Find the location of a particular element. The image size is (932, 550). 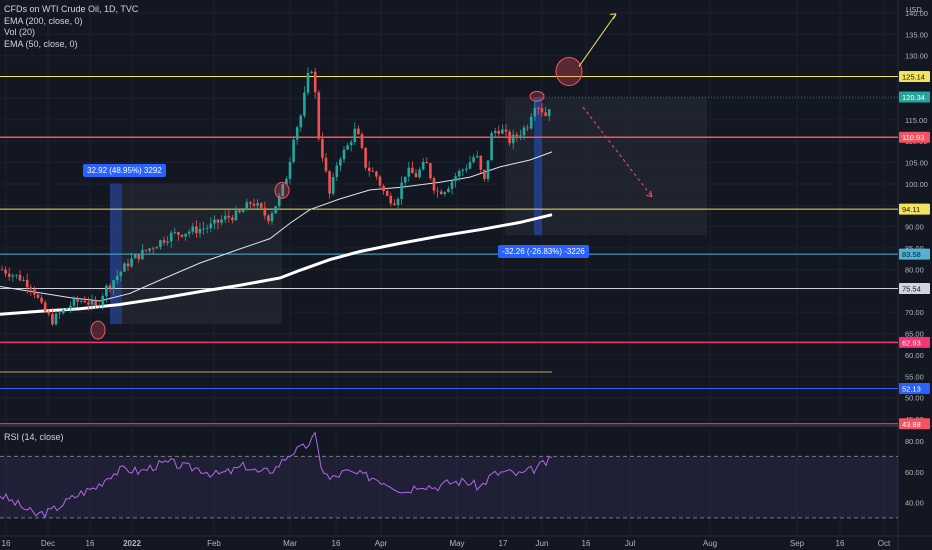

y-tick-label: 90.00 is located at coordinates (914, 227).